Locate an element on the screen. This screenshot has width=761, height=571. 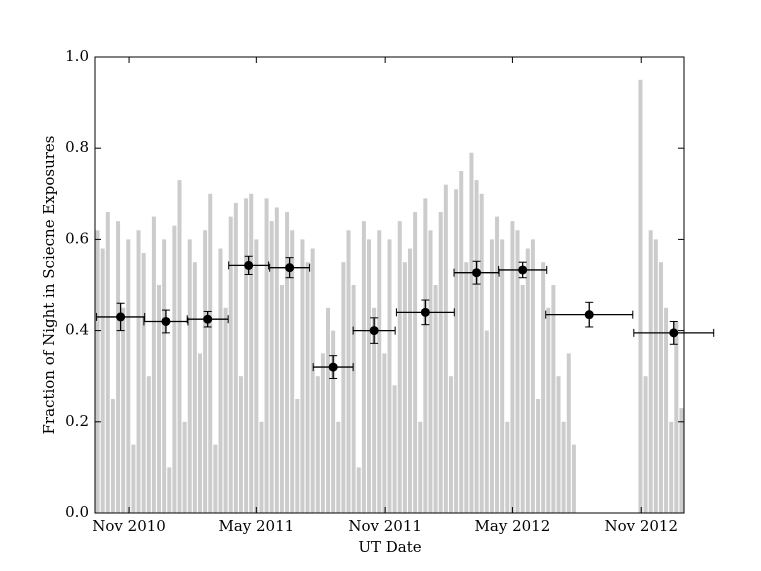
y-tick-label: 0.0 is located at coordinates (77, 512).